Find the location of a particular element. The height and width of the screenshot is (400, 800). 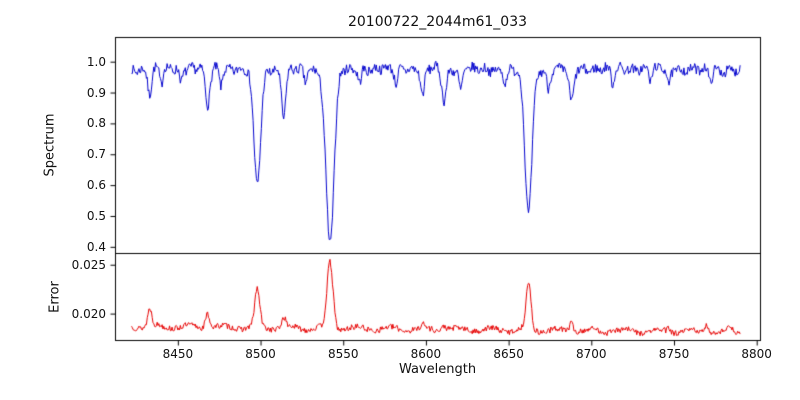

xtick-8500: 8500 is located at coordinates (260, 354).